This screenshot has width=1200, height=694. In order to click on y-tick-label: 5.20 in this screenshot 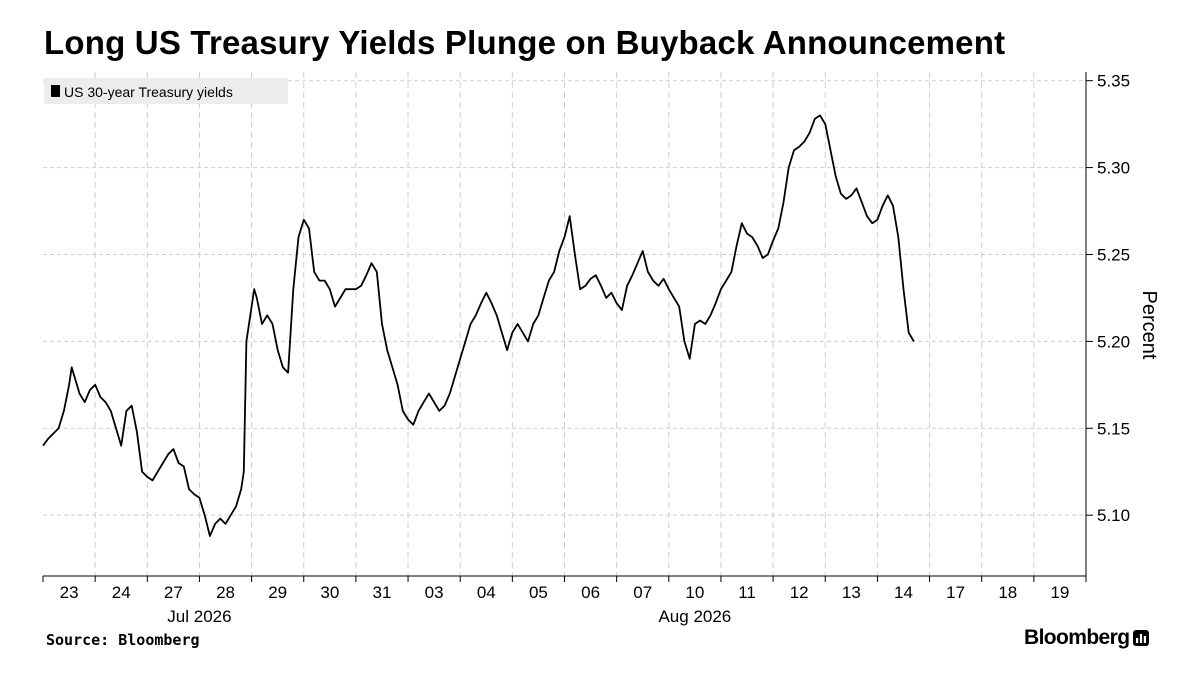, I will do `click(1113, 341)`.